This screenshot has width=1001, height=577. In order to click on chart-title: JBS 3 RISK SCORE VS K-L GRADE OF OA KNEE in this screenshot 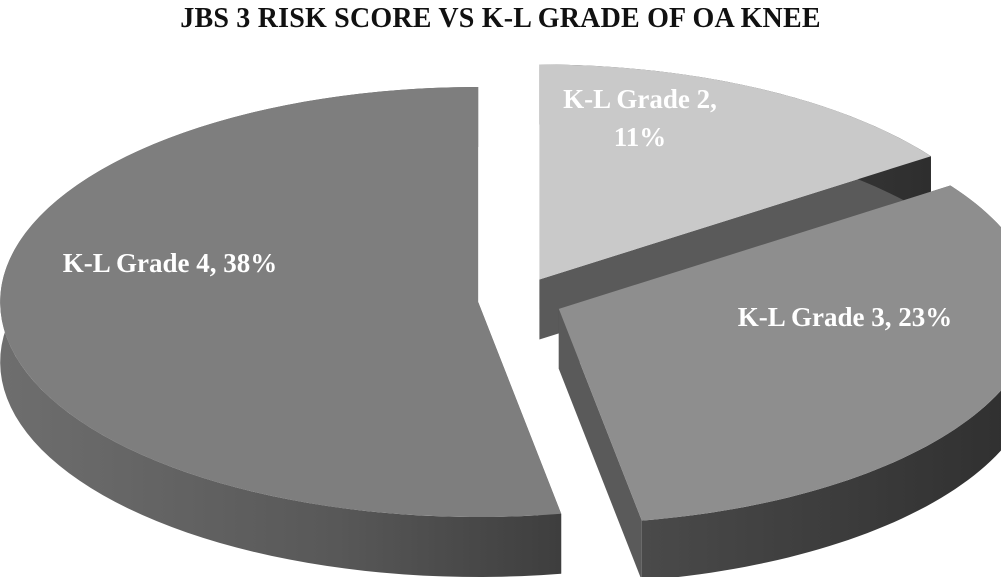, I will do `click(500, 18)`.